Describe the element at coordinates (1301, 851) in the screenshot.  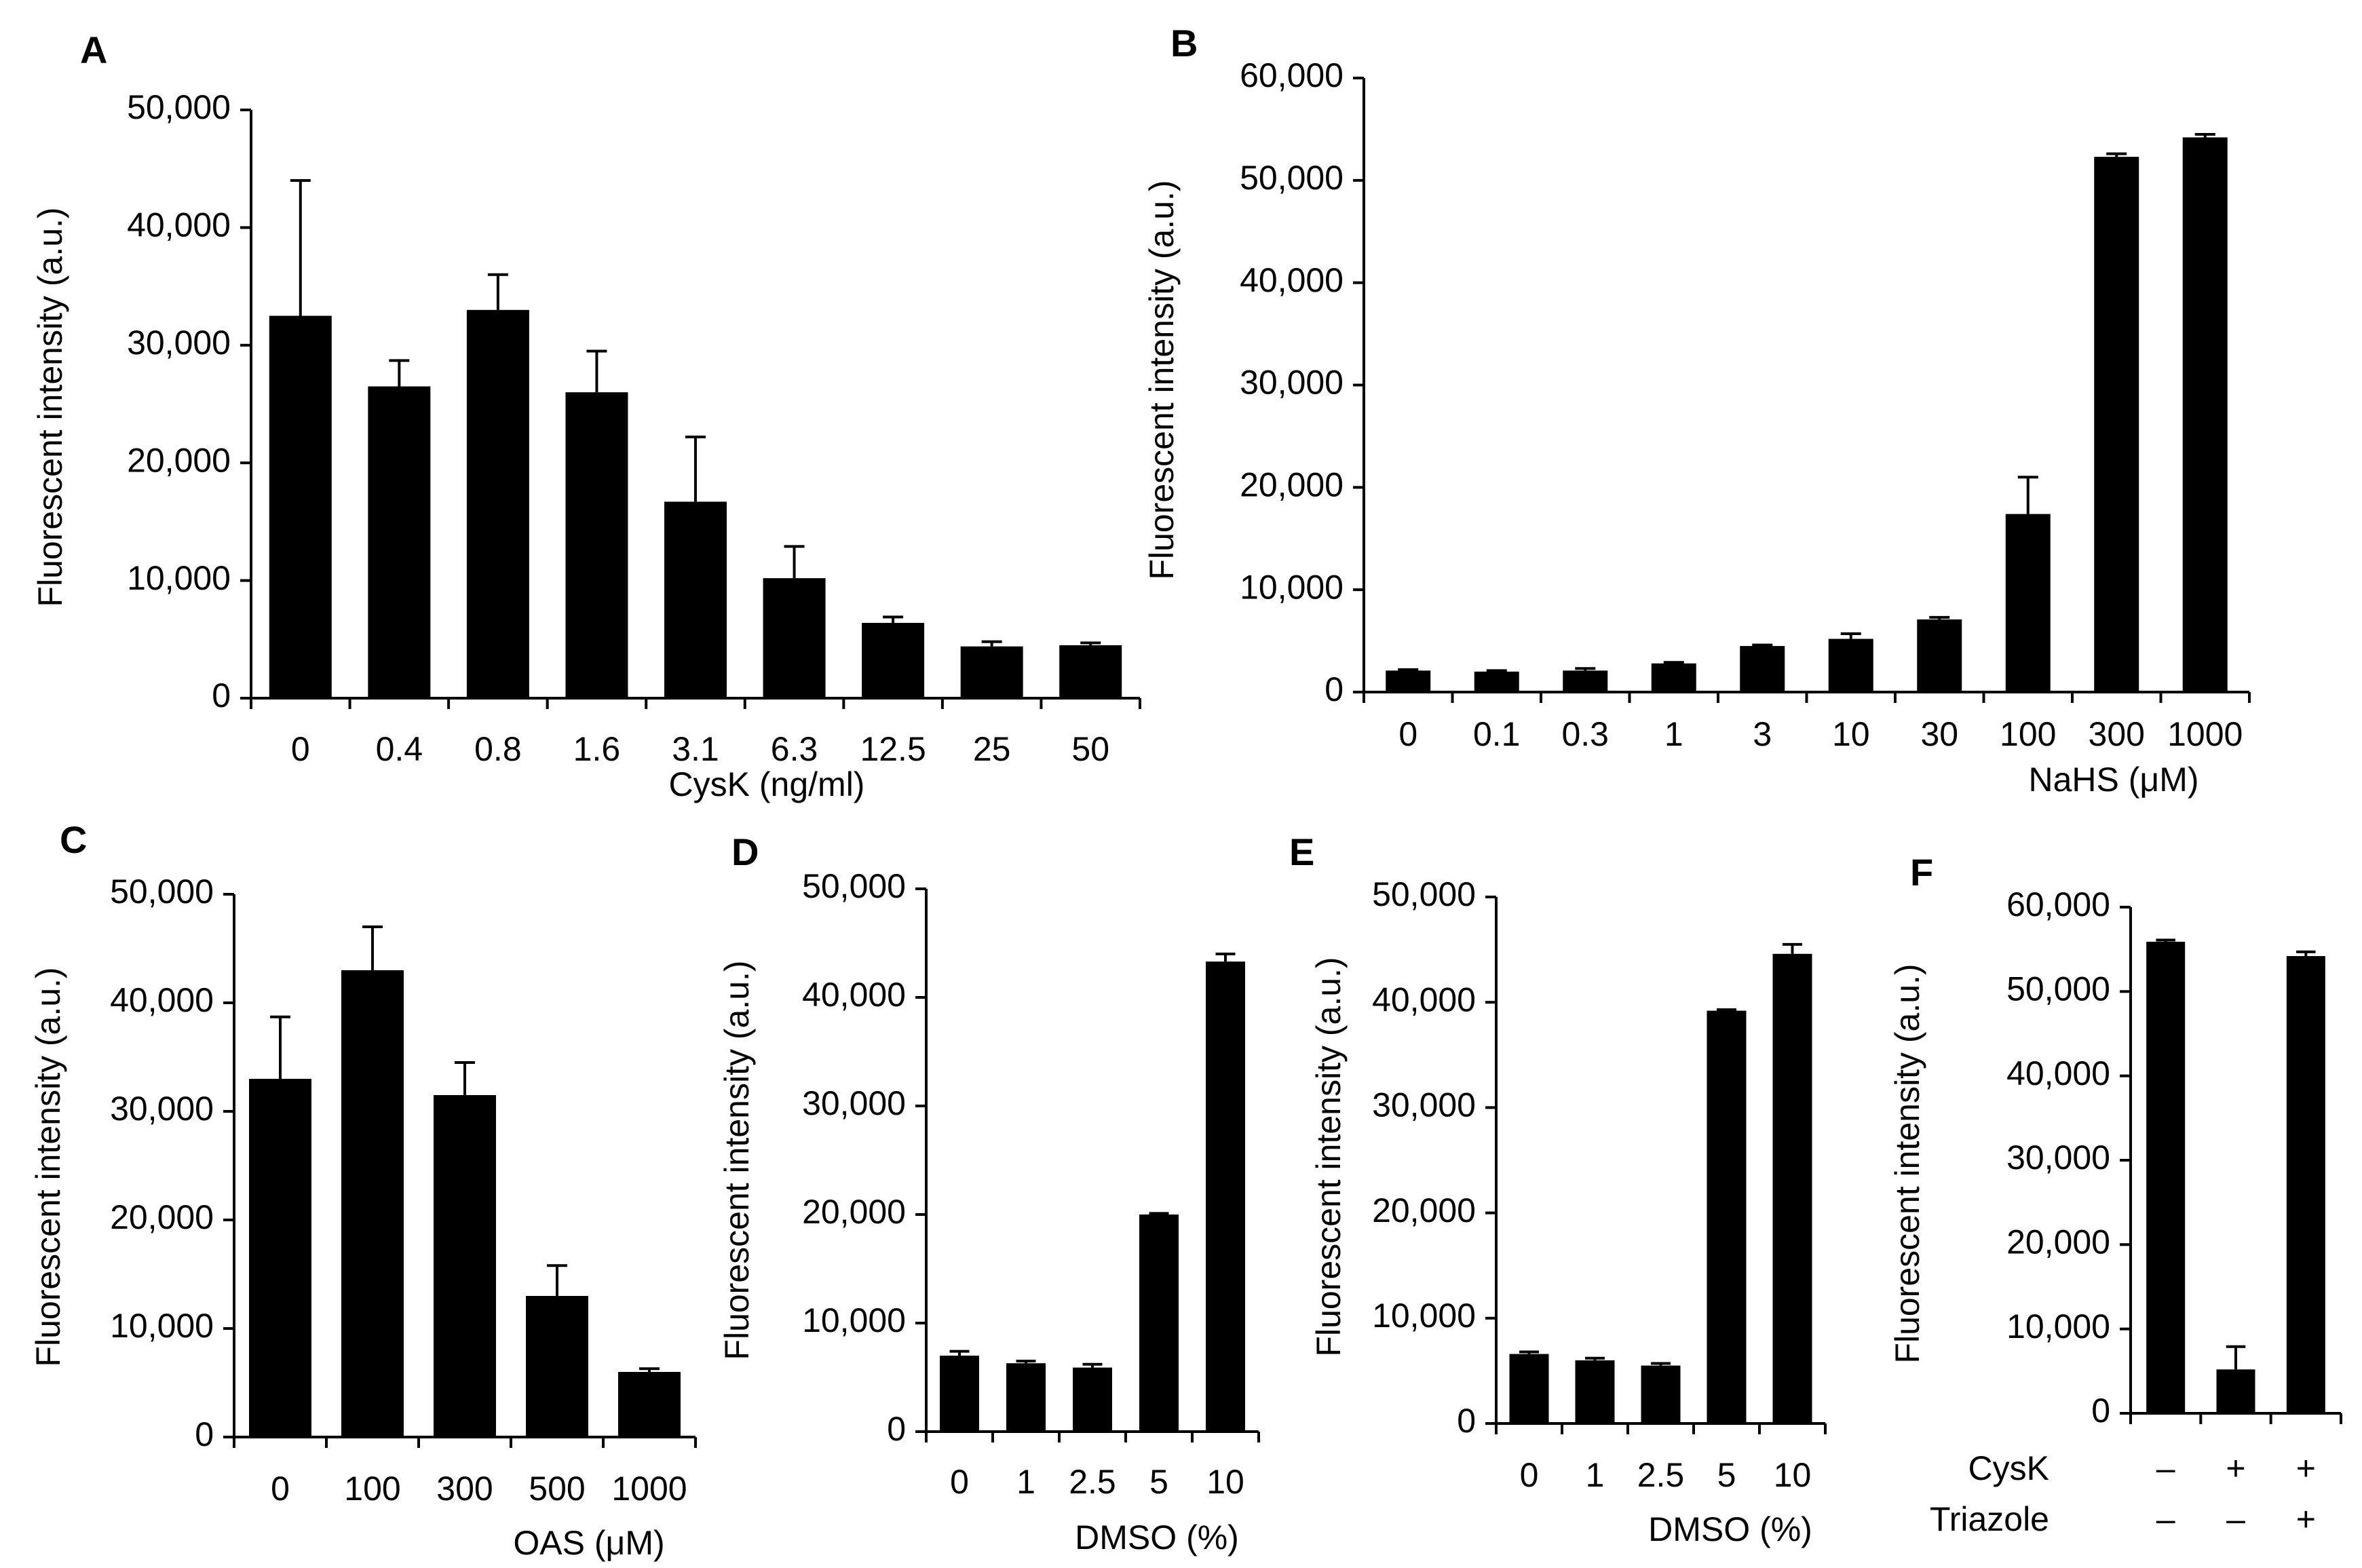
I see `panel-label: E` at that location.